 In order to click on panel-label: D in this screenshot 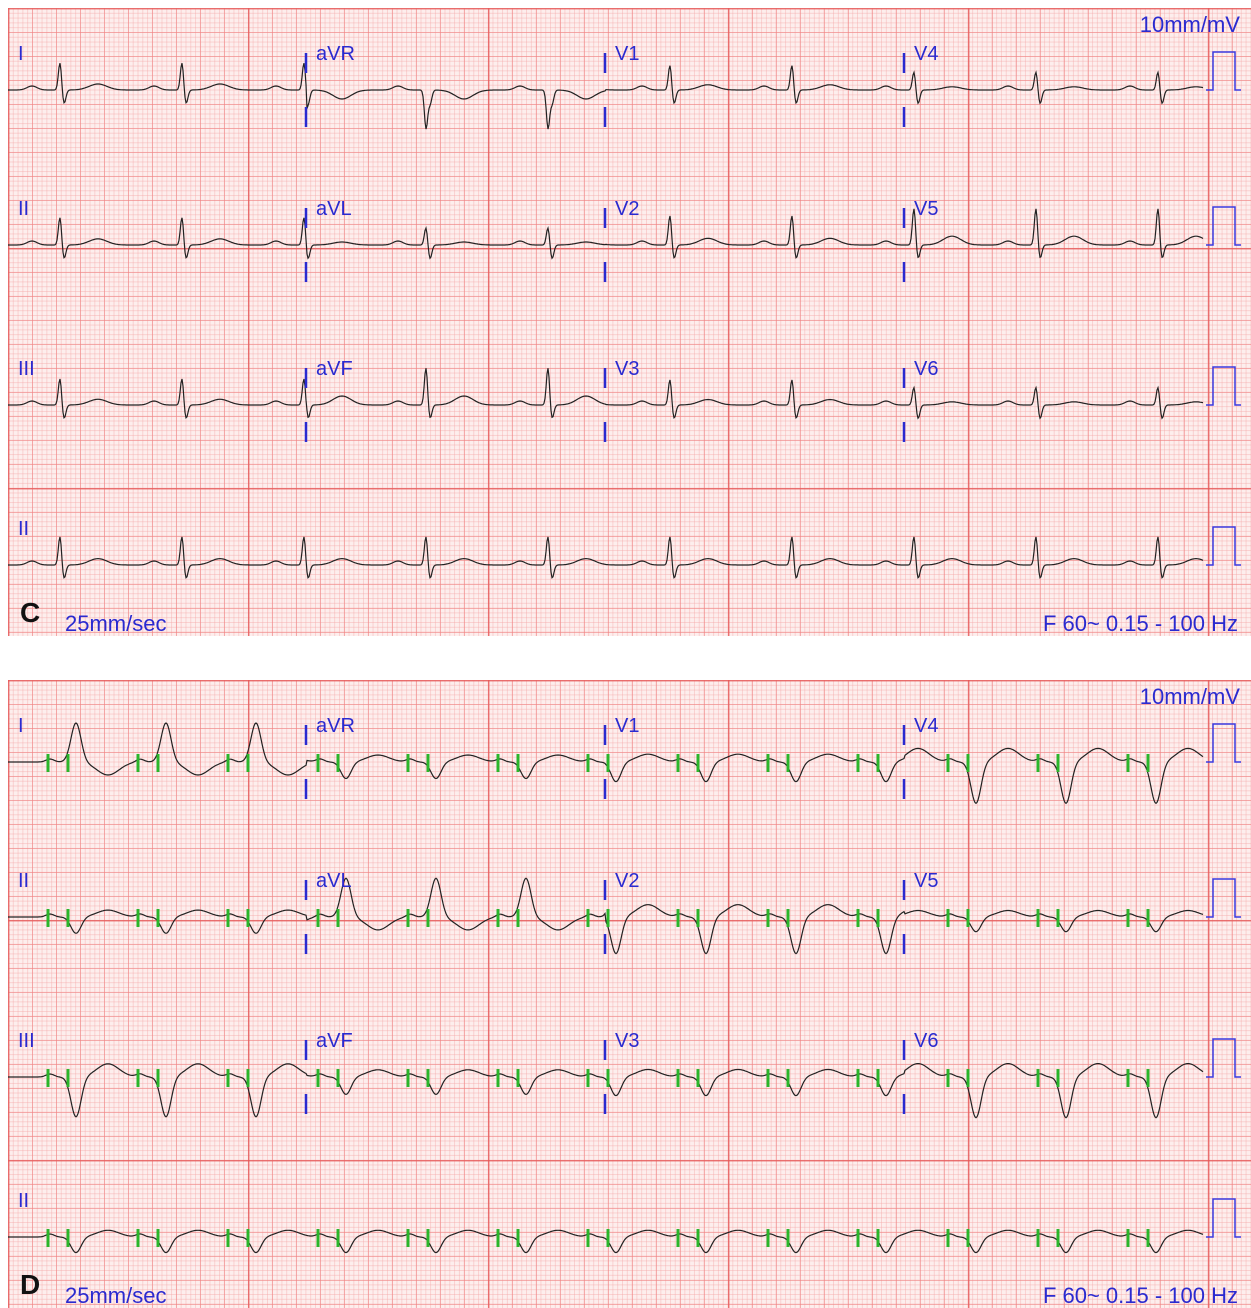, I will do `click(30, 1284)`.